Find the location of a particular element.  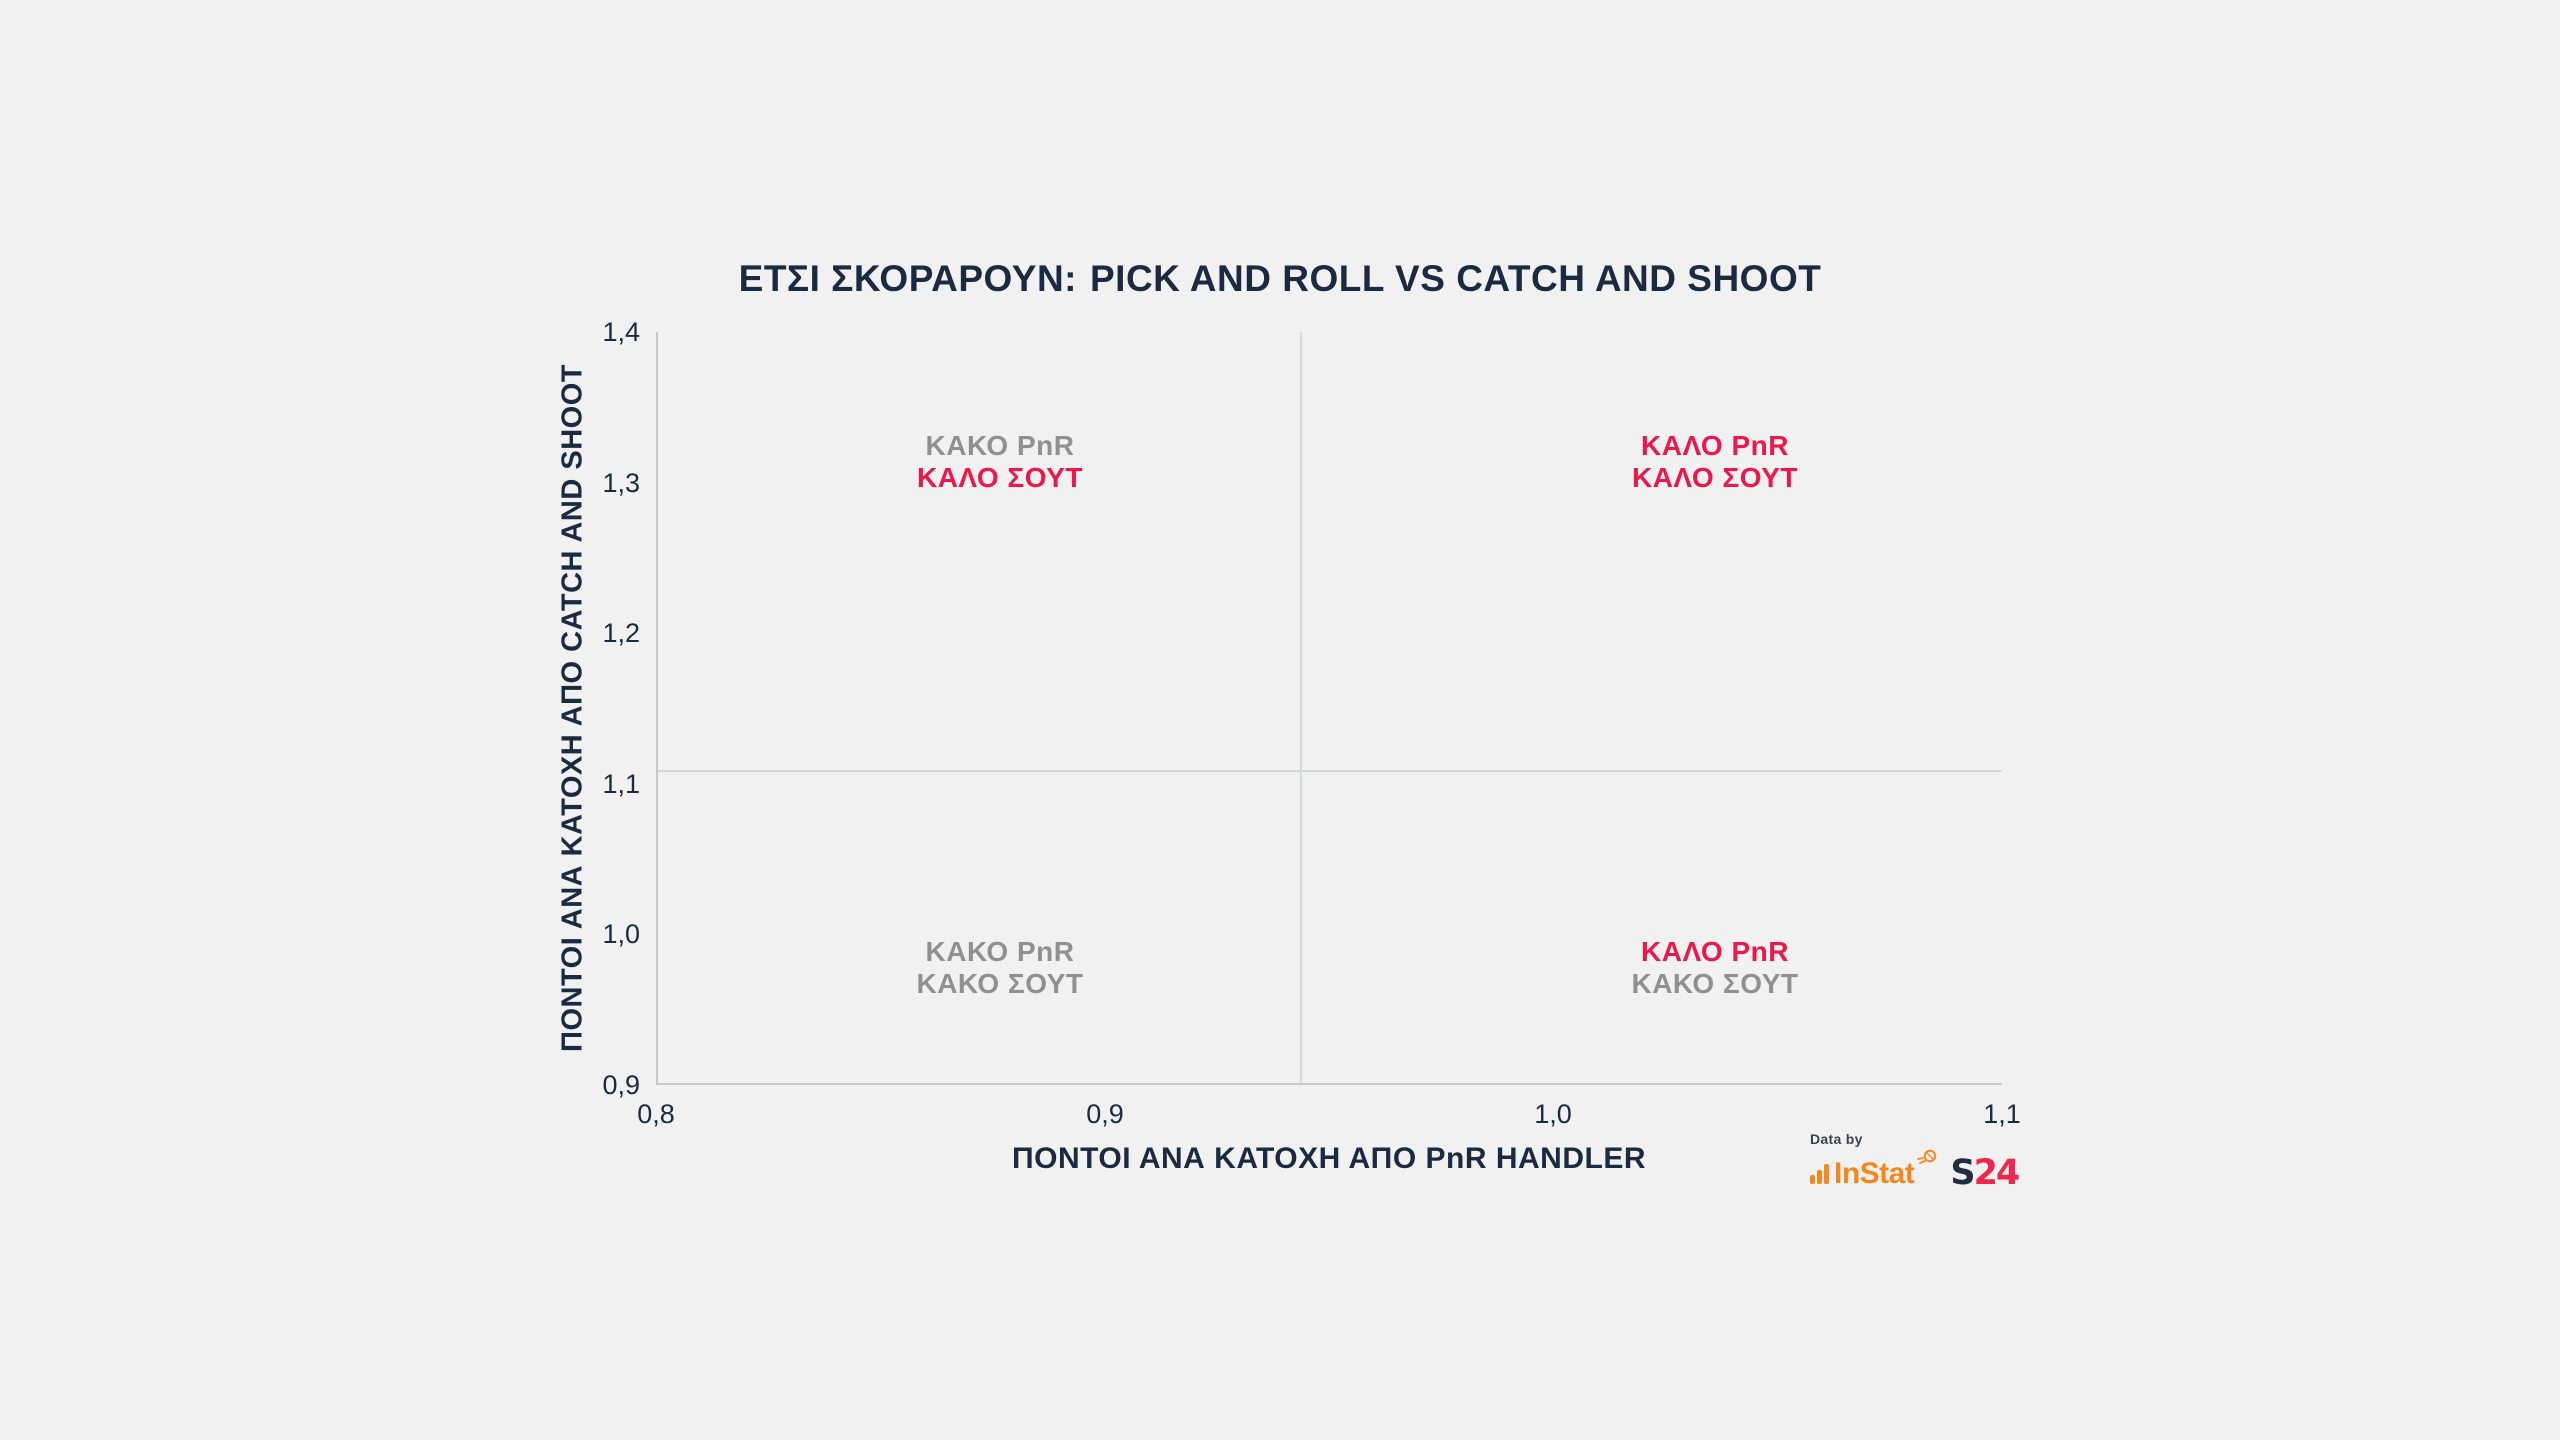

chart-title-bold: ΕΤΣΙ ΣΚΟΡΑΡΟΥΝ: is located at coordinates (907, 278).